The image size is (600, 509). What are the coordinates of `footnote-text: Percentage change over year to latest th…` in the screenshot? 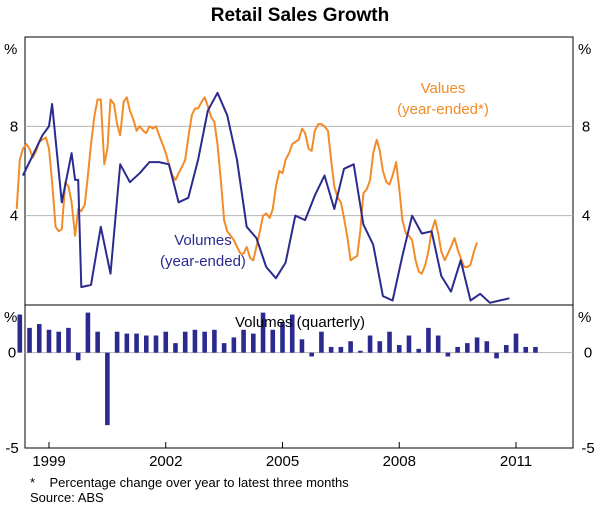 It's located at (199, 482).